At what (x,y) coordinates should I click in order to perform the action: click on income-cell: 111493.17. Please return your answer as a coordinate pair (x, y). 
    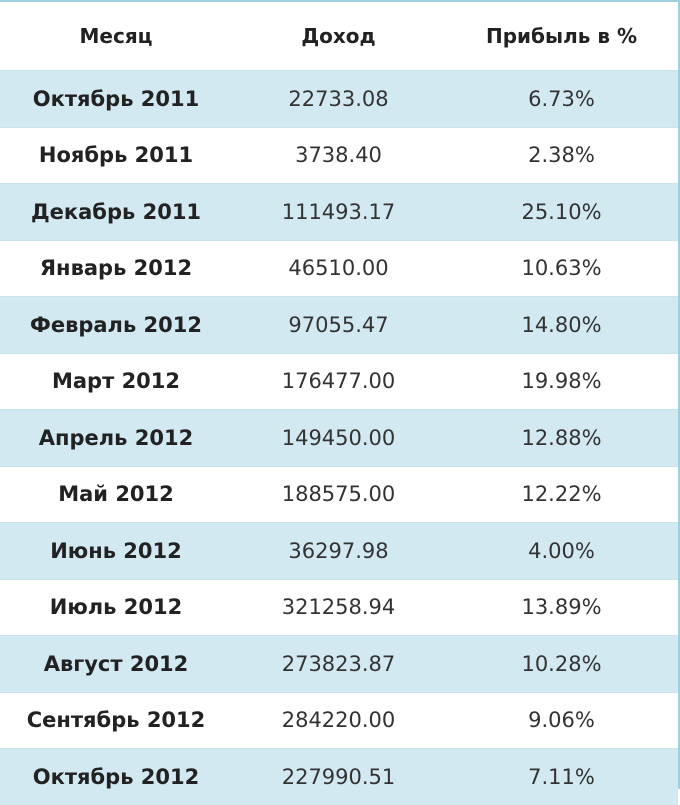
    Looking at the image, I should click on (338, 211).